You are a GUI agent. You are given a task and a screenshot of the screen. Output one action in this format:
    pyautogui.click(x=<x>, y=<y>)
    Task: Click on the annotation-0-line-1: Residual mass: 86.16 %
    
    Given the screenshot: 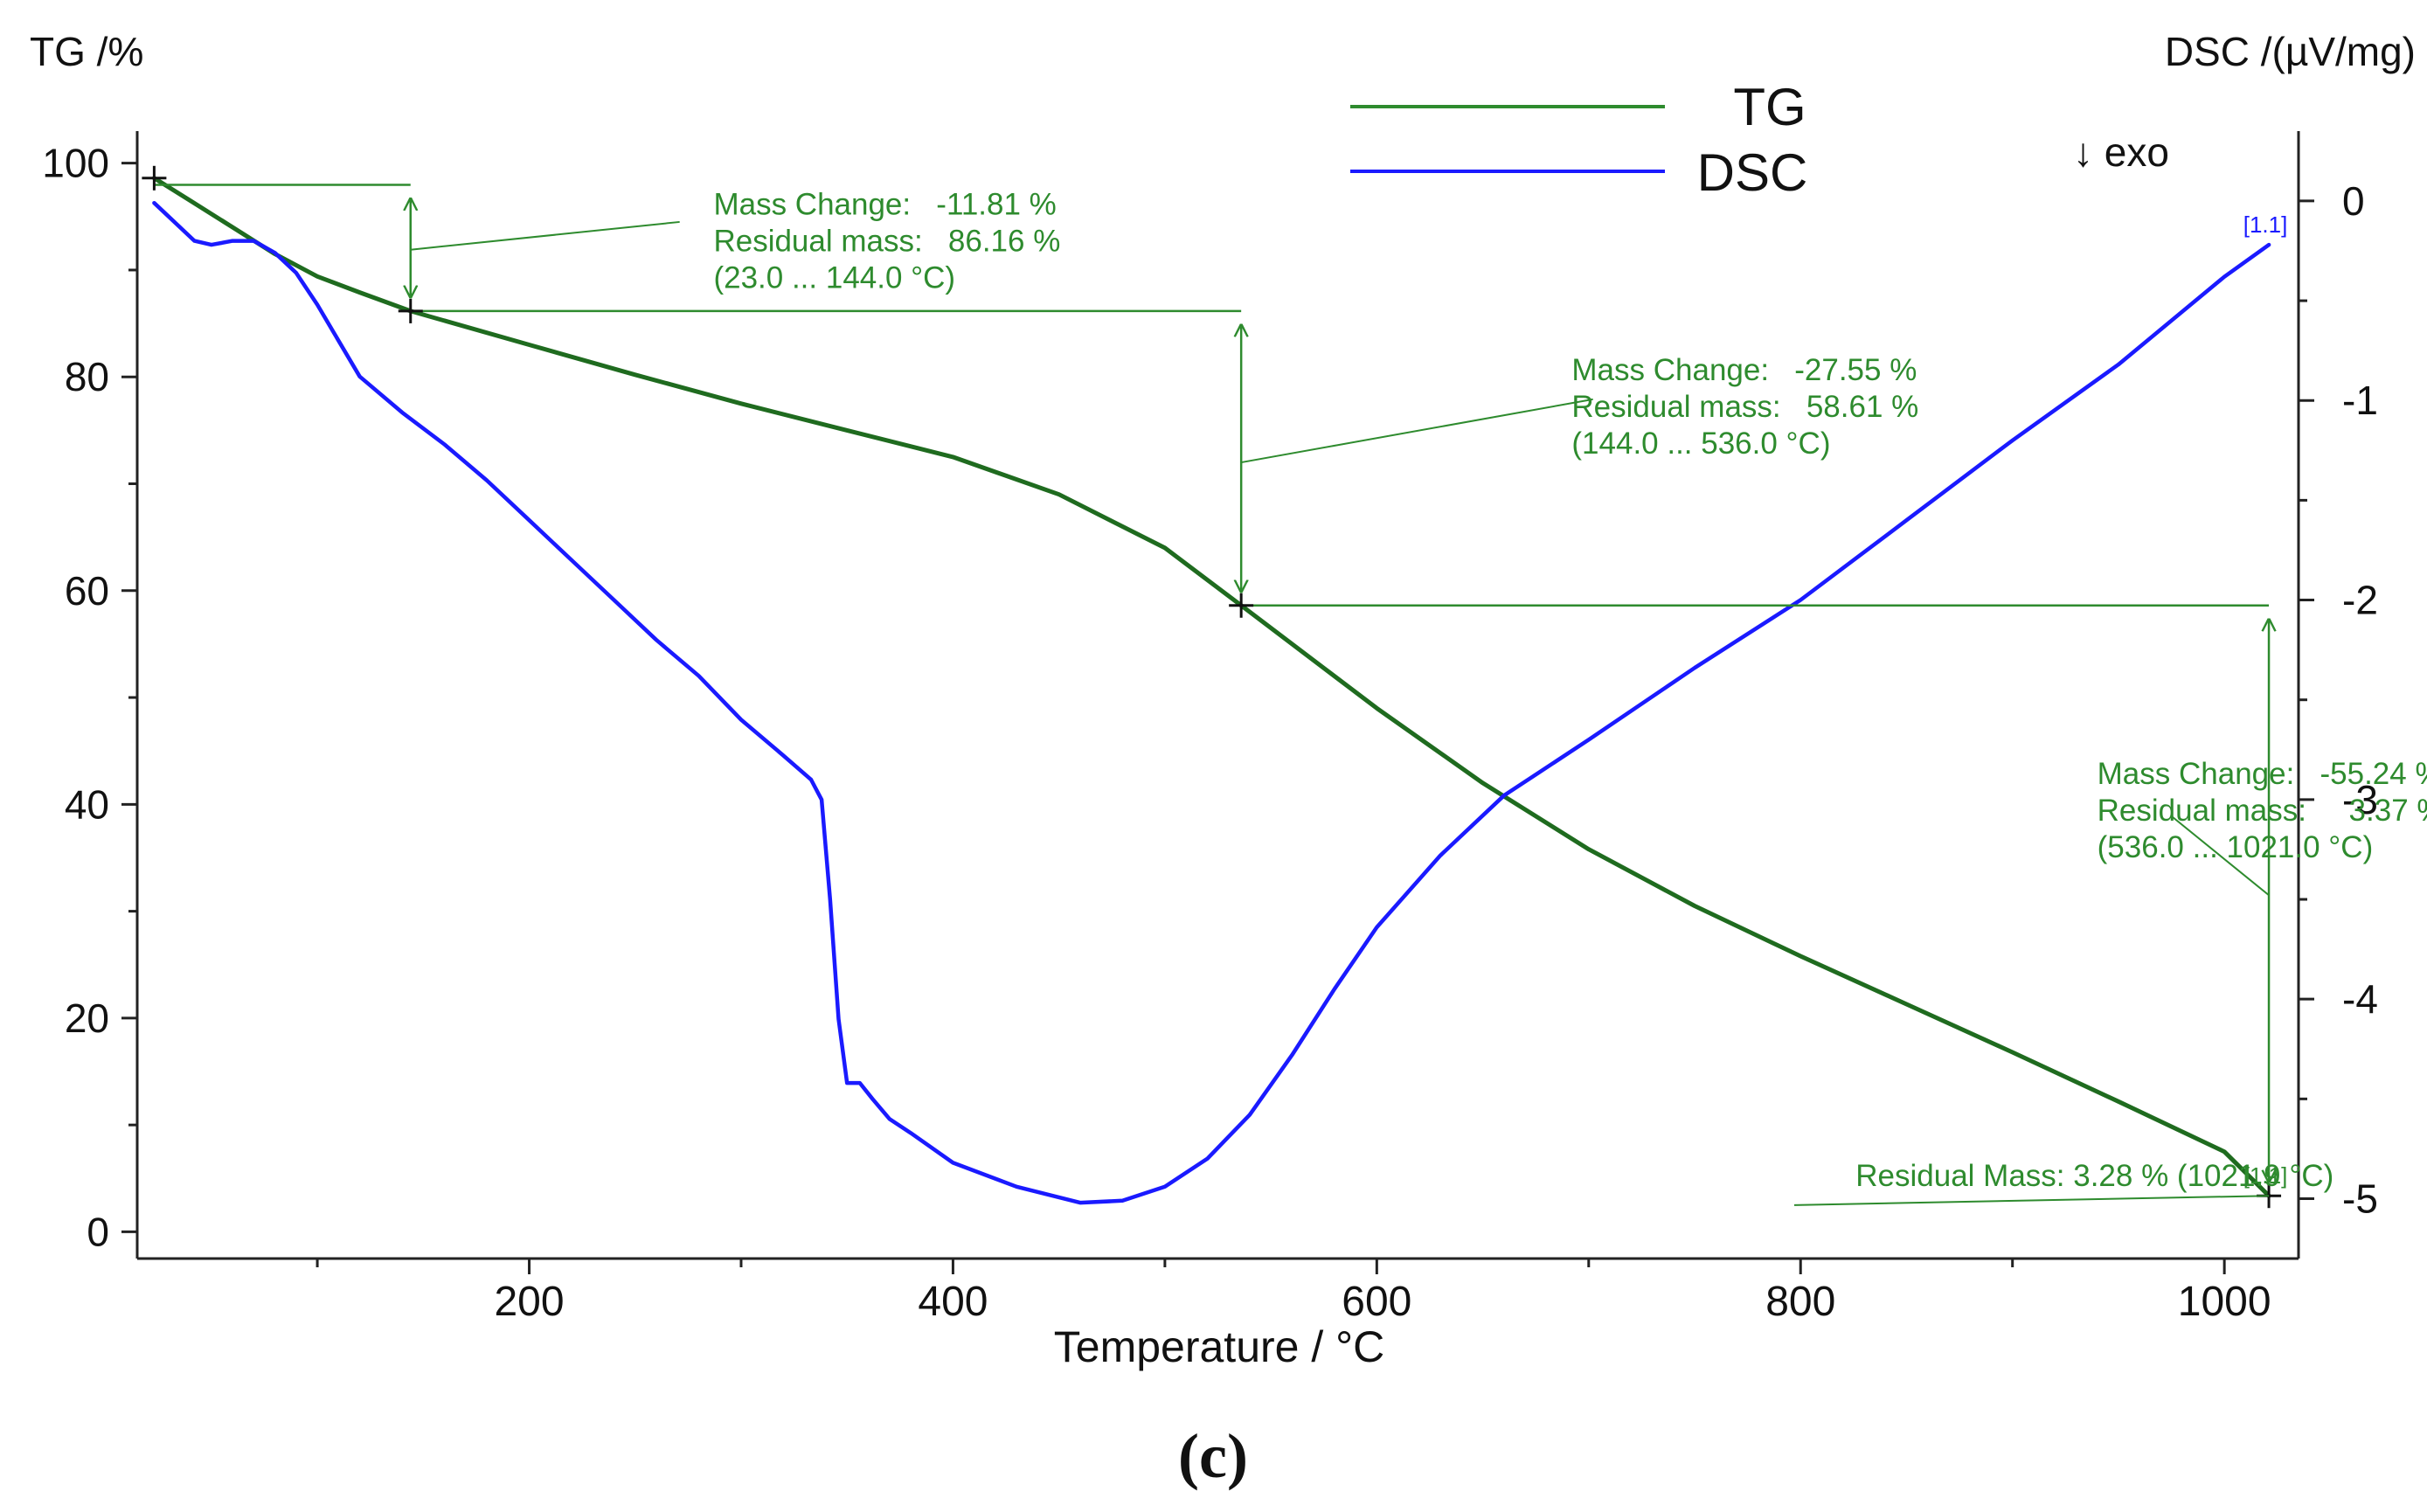 What is the action you would take?
    pyautogui.click(x=886, y=241)
    